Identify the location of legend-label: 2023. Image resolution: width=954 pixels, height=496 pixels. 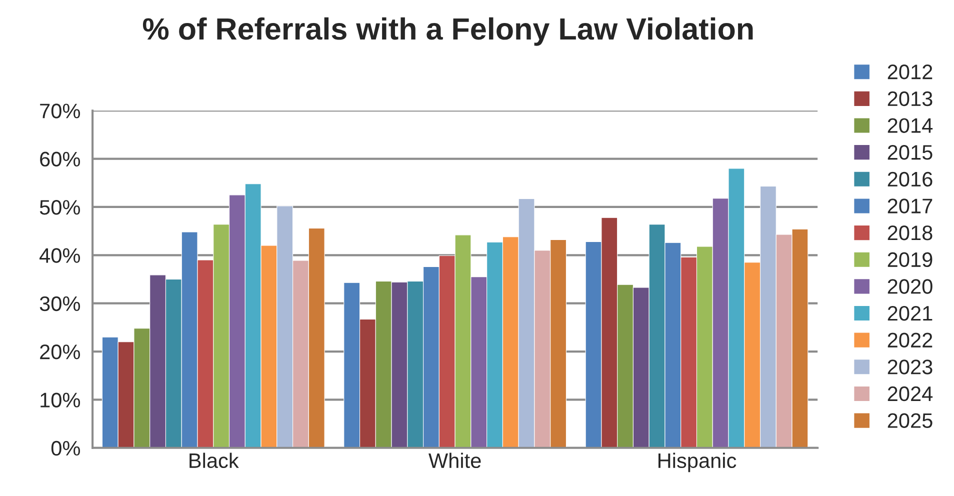
(910, 367).